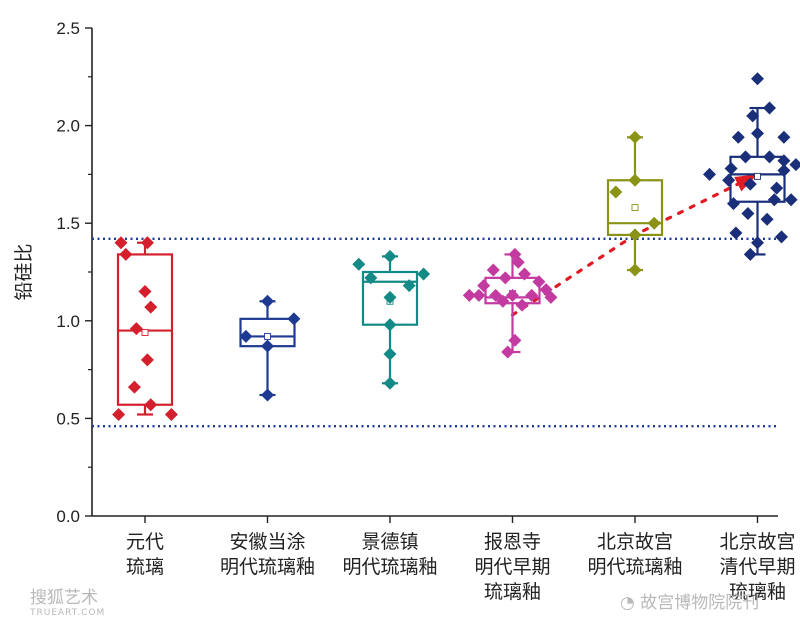 Image resolution: width=800 pixels, height=630 pixels. Describe the element at coordinates (68, 28) in the screenshot. I see `y-tick-label: 2.5` at that location.